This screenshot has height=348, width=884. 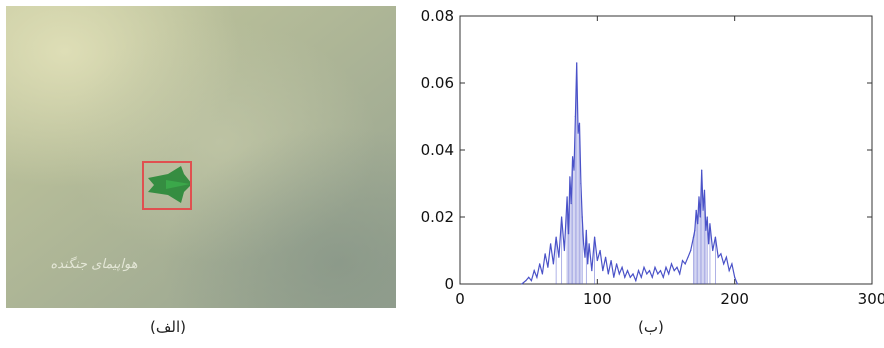 I want to click on detection-box, so click(x=167, y=185).